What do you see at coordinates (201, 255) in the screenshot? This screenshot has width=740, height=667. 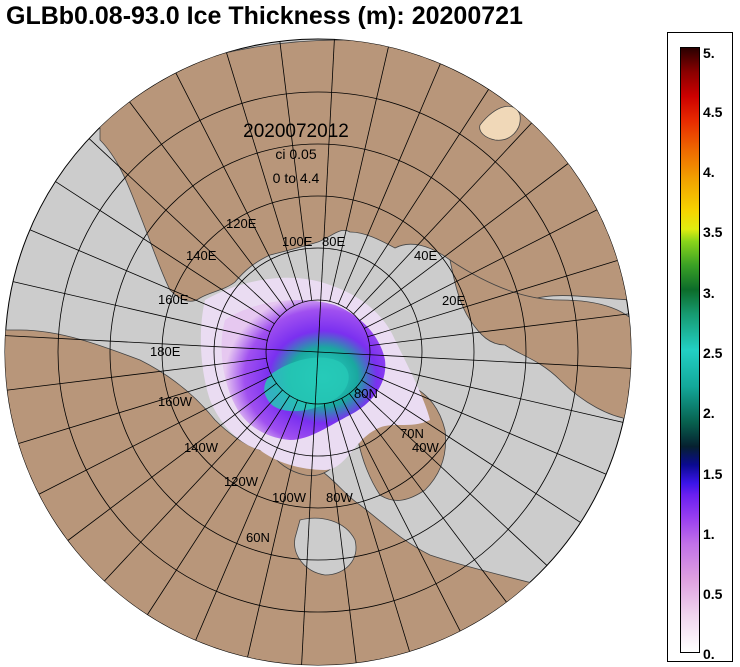 I see `grid-label: 140E` at bounding box center [201, 255].